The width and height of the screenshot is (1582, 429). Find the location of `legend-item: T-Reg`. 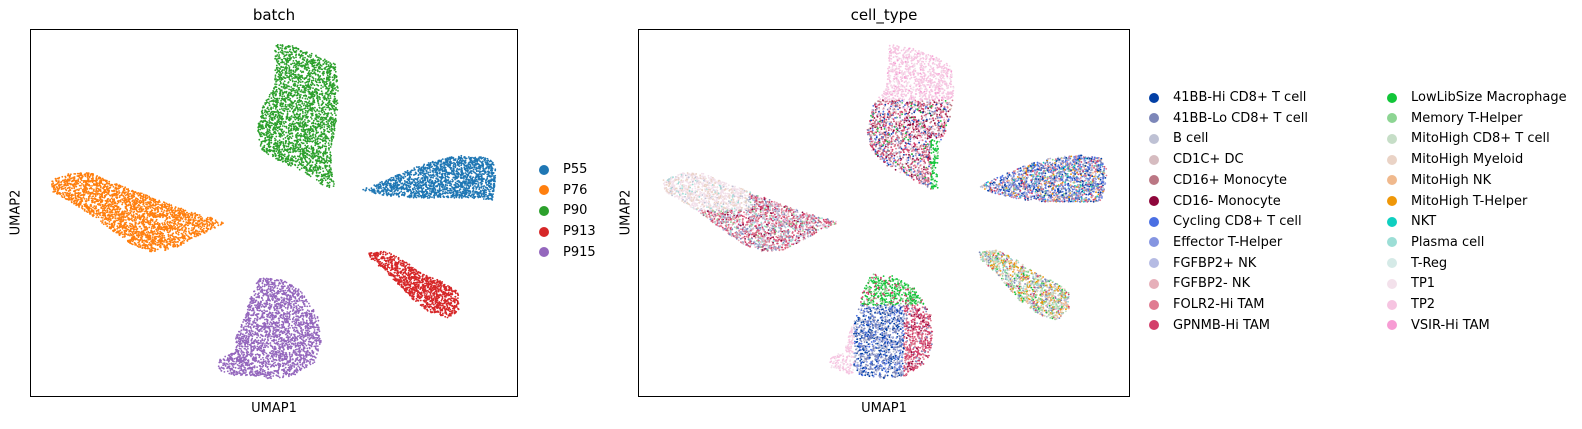

legend-item: T-Reg is located at coordinates (1417, 263).